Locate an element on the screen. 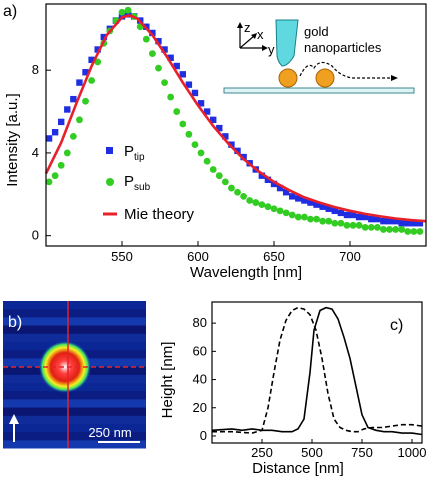 The height and width of the screenshot is (483, 436). panel-a-label: a) is located at coordinates (10, 11).